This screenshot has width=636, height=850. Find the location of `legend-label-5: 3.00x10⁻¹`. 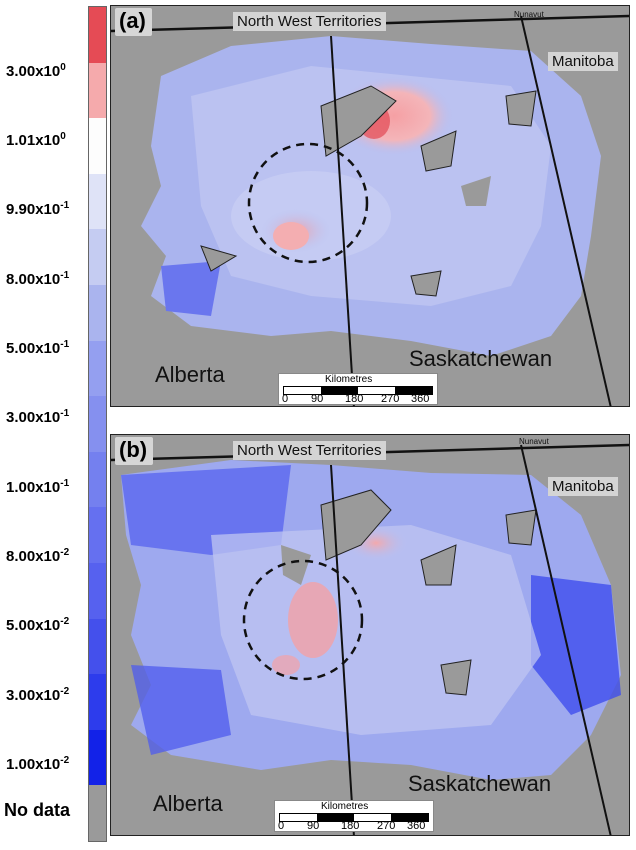

legend-label-5: 3.00x10⁻¹ is located at coordinates (38, 417).